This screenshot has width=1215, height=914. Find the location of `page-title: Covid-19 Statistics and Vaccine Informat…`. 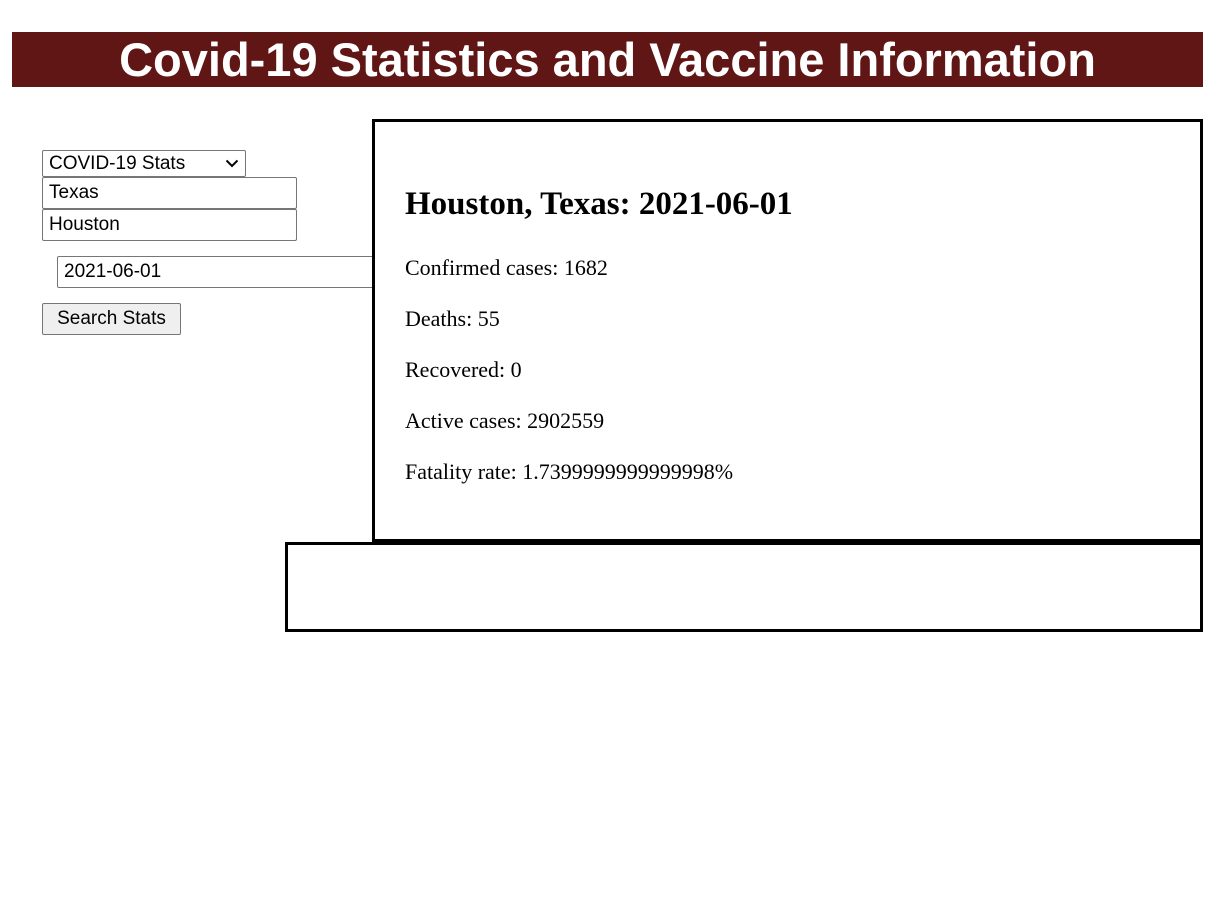

page-title: Covid-19 Statistics and Vaccine Informat… is located at coordinates (607, 59).